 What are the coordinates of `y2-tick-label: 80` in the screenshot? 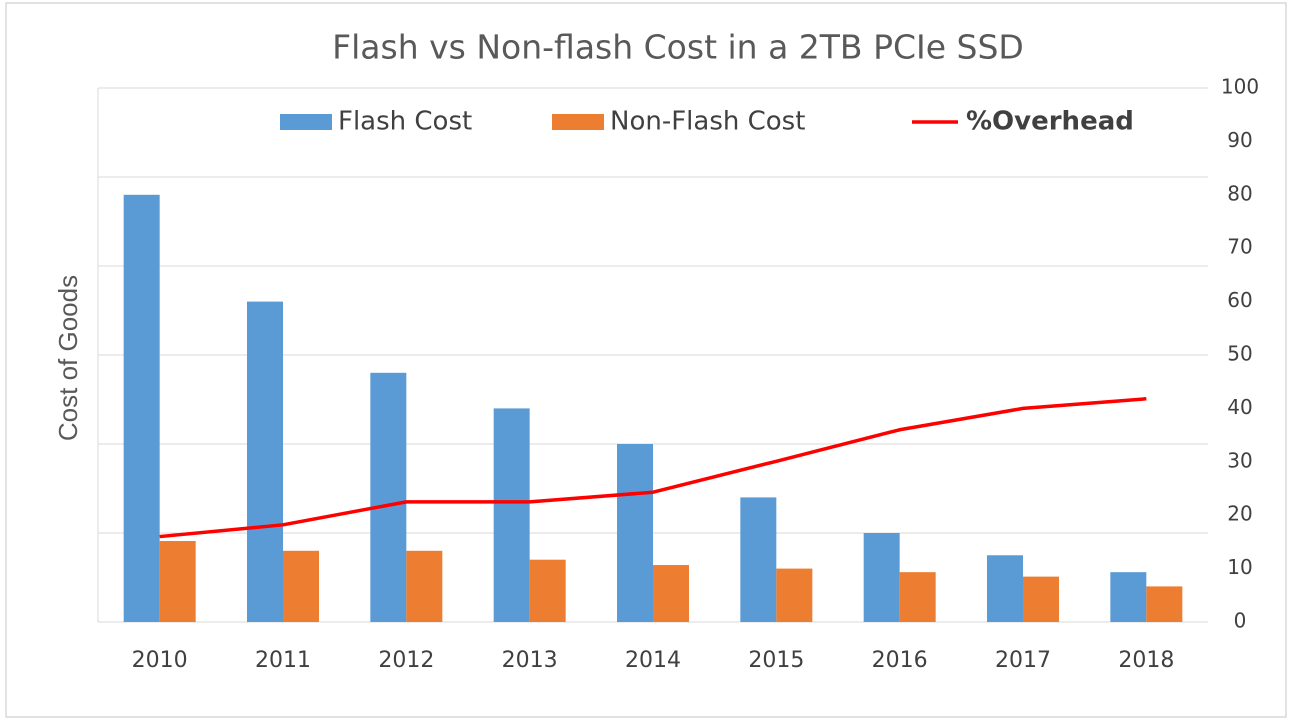 It's located at (1239, 193).